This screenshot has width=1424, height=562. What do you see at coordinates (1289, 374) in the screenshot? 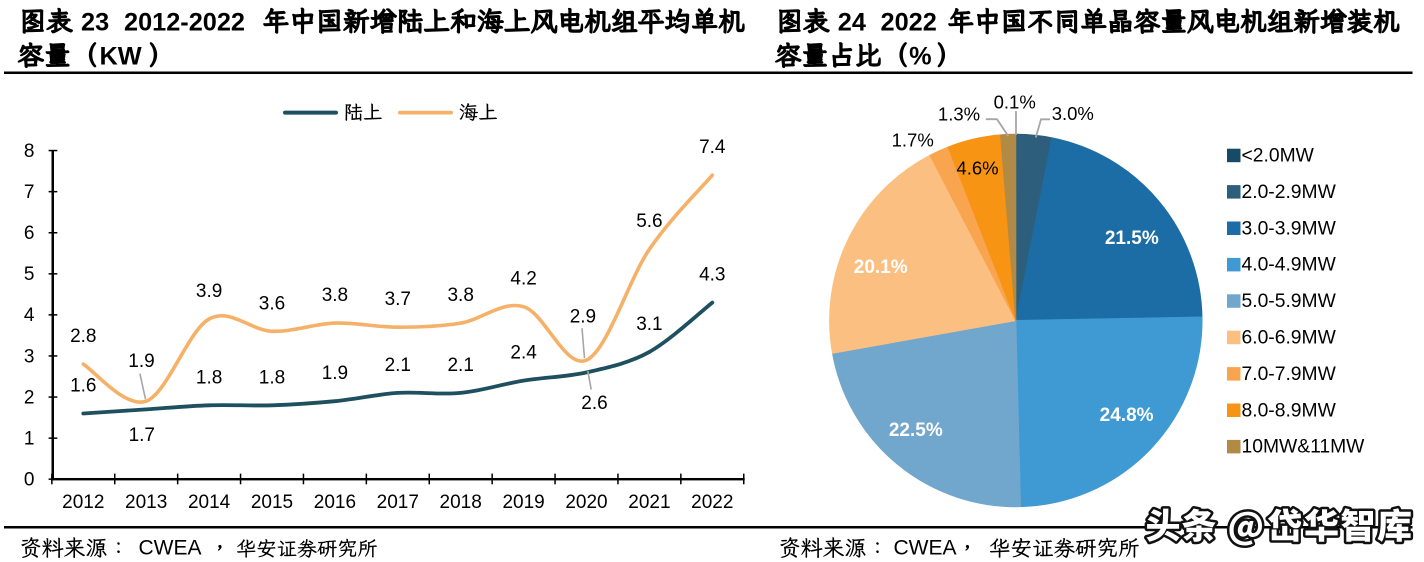
I see `svg-text: 7.0-7.9MW` at bounding box center [1289, 374].